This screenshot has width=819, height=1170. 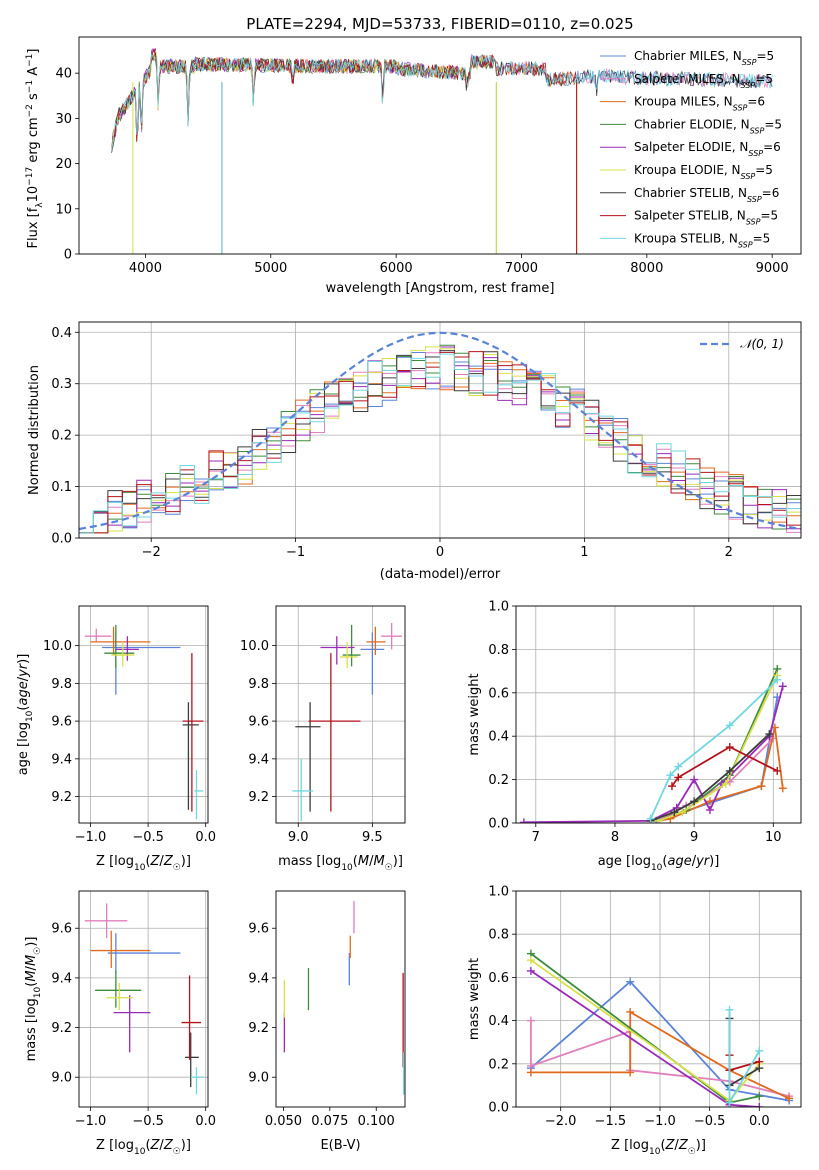 What do you see at coordinates (63, 119) in the screenshot?
I see `y-tick-label: 30` at bounding box center [63, 119].